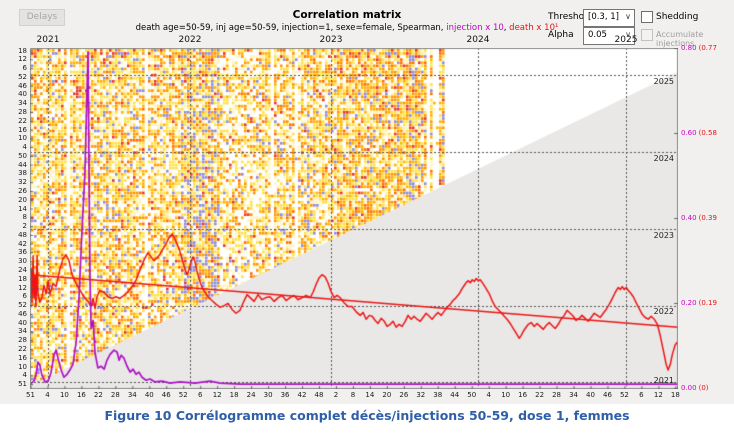 The height and width of the screenshot is (439, 734). What do you see at coordinates (336, 395) in the screenshot?
I see `x-tick-label: 2` at bounding box center [336, 395].